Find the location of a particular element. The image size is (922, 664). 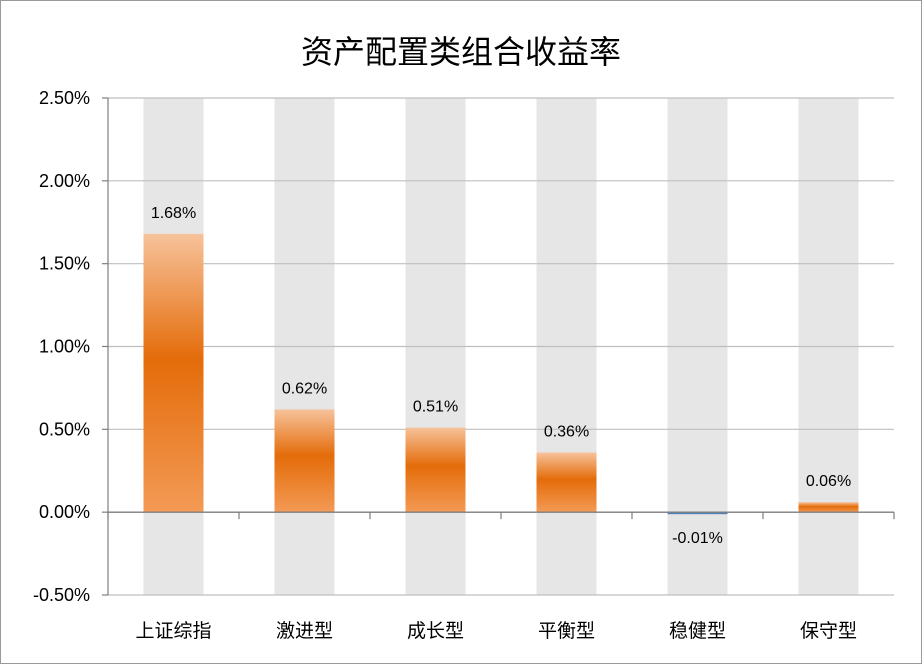

category-label: 稳健型 is located at coordinates (697, 631).